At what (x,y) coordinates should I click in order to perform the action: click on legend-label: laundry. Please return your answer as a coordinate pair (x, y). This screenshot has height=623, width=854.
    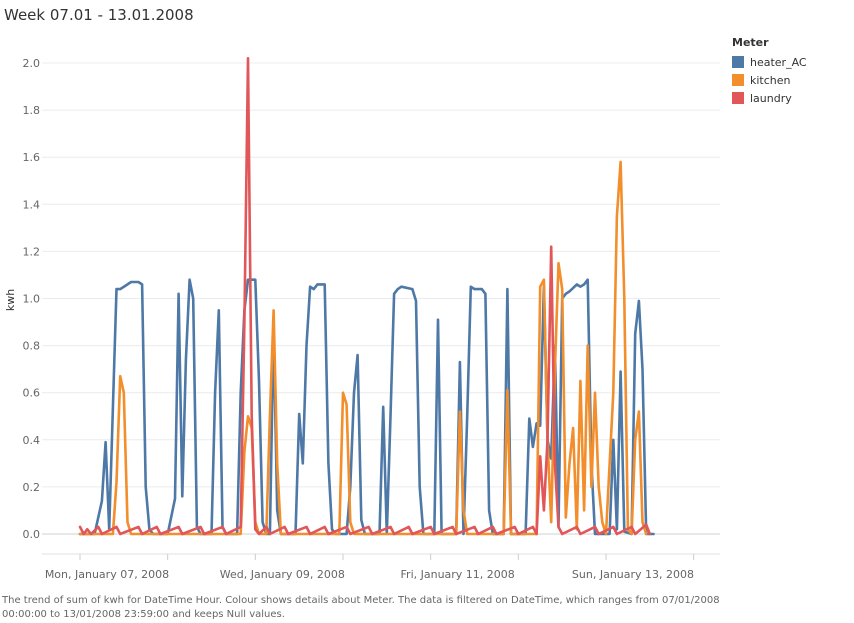
    Looking at the image, I should click on (771, 98).